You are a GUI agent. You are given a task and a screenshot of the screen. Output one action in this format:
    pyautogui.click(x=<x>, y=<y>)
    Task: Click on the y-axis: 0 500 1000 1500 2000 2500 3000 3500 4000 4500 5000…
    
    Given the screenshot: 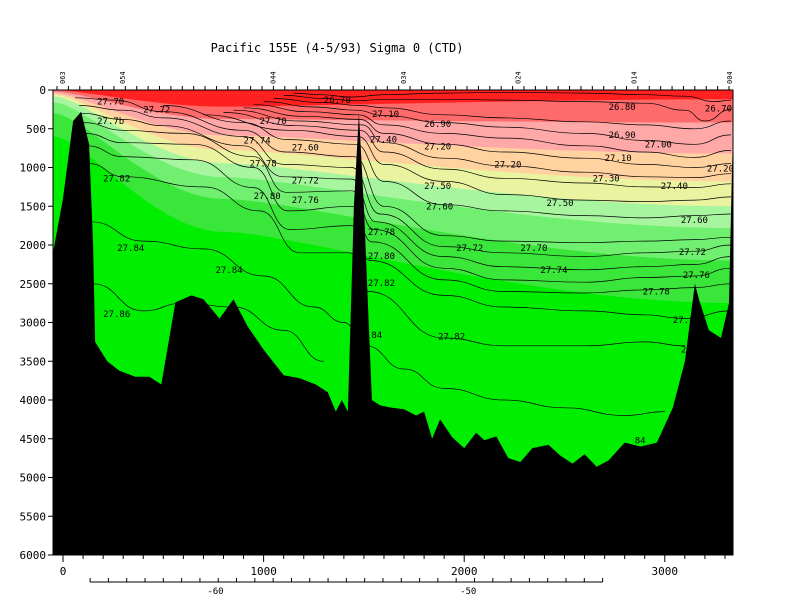 What is the action you would take?
    pyautogui.click(x=36, y=323)
    